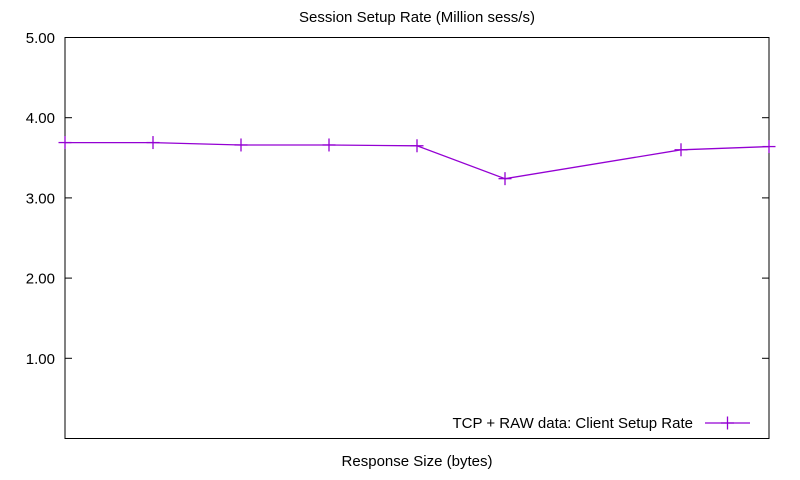  I want to click on series-line, so click(417, 160).